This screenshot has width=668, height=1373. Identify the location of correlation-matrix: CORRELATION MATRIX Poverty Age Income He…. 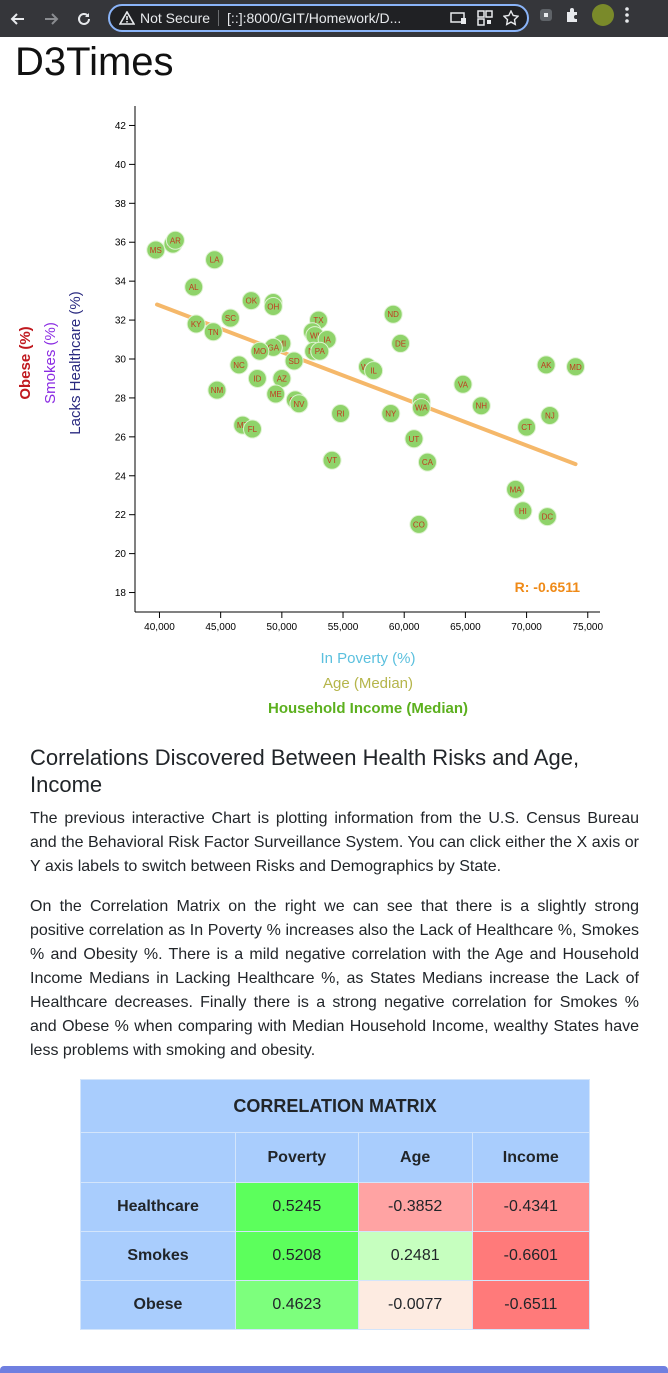
(335, 1204).